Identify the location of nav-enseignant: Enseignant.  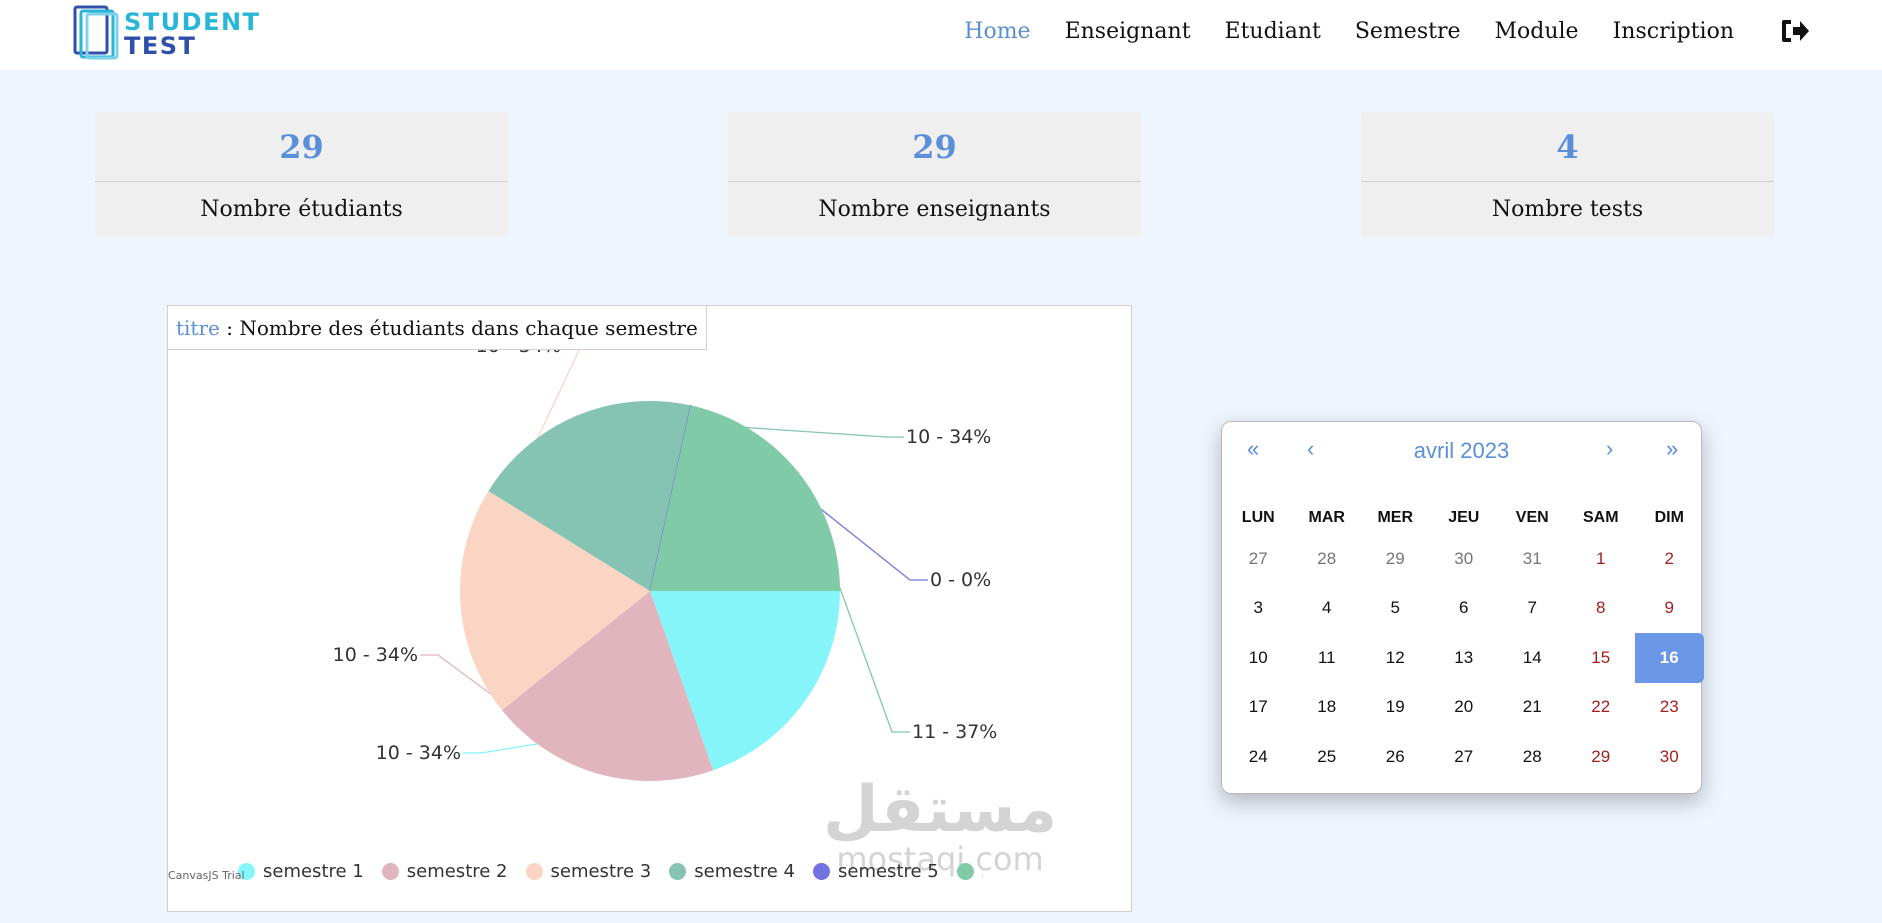
(1127, 31).